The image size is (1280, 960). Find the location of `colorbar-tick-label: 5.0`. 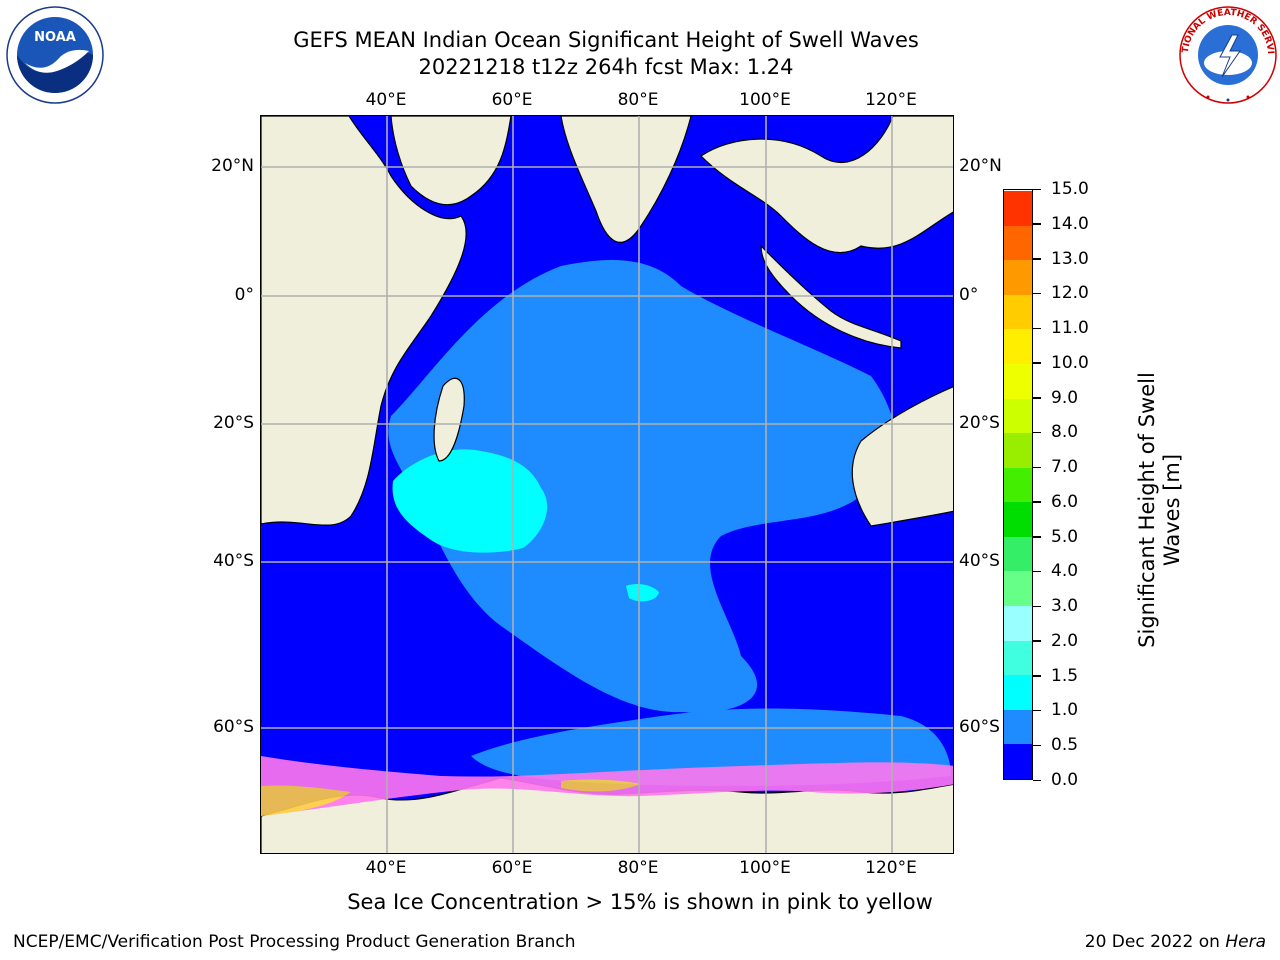

colorbar-tick-label: 5.0 is located at coordinates (1065, 536).